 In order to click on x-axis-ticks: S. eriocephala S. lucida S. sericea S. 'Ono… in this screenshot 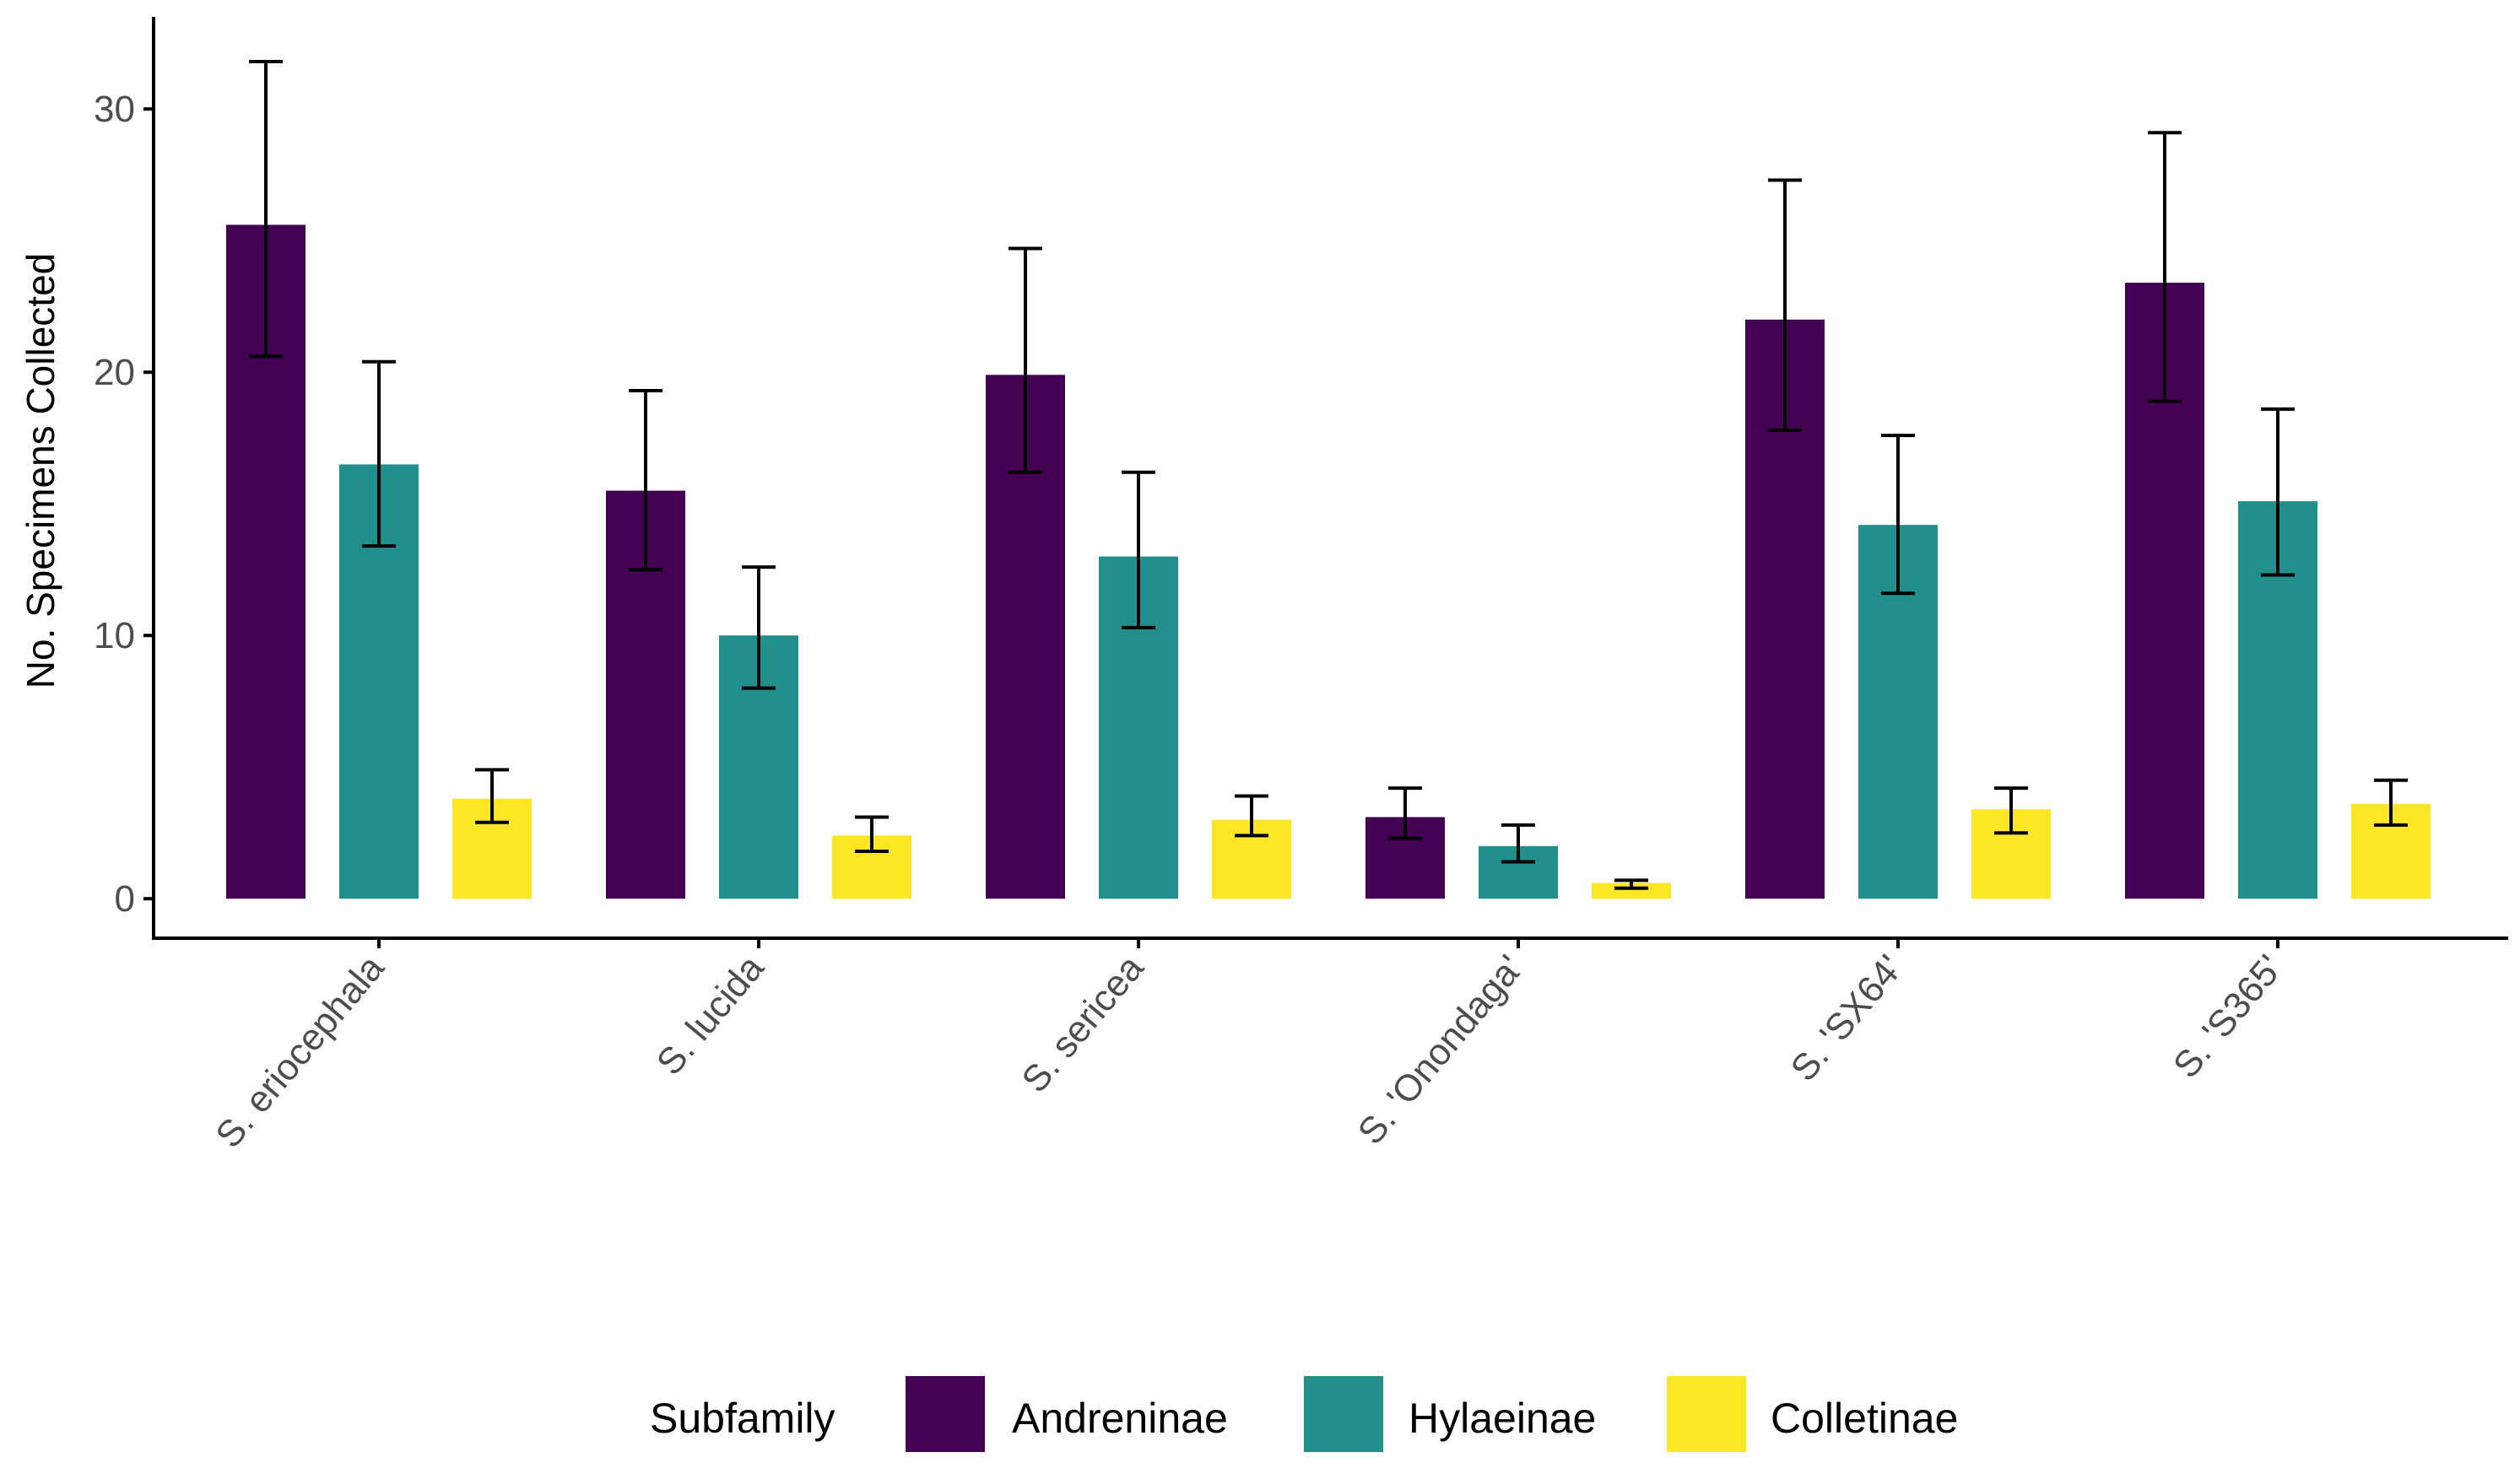, I will do `click(1249, 1047)`.